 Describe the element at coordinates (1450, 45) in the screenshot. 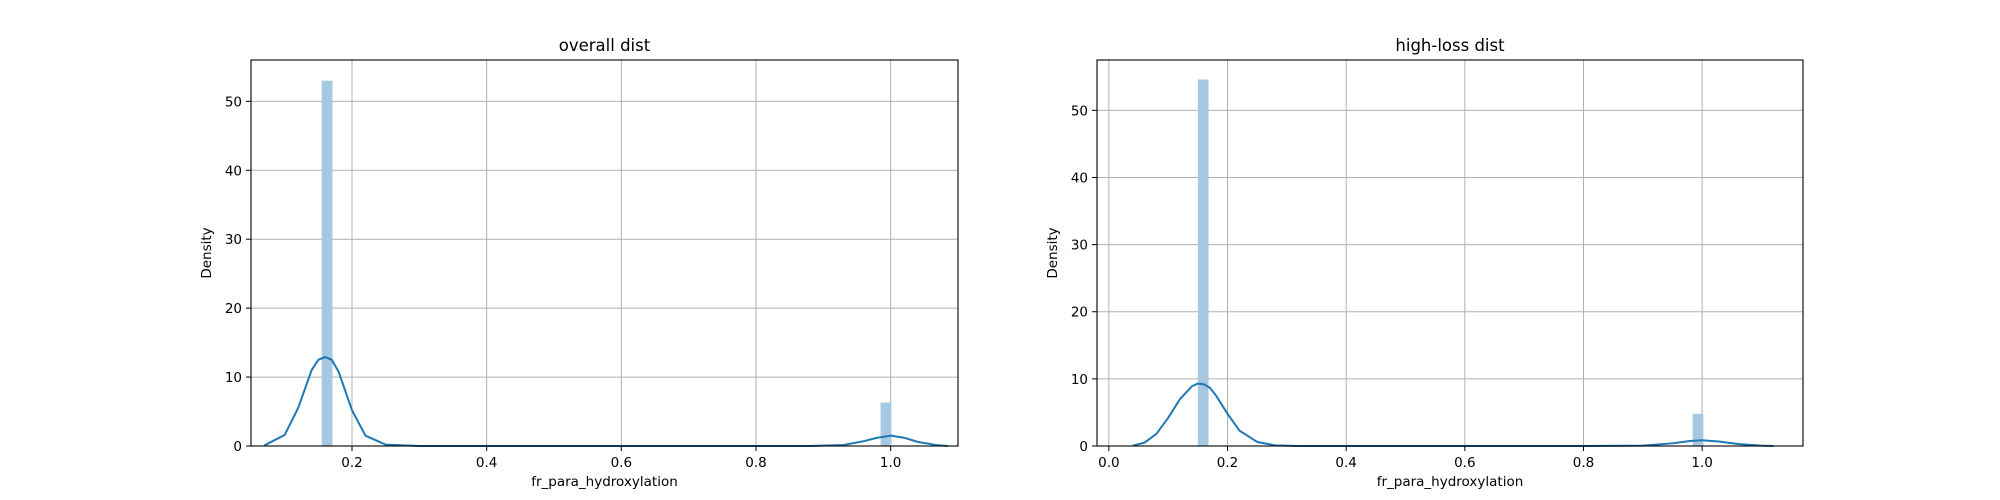

I see `chart-title: high-loss dist` at that location.